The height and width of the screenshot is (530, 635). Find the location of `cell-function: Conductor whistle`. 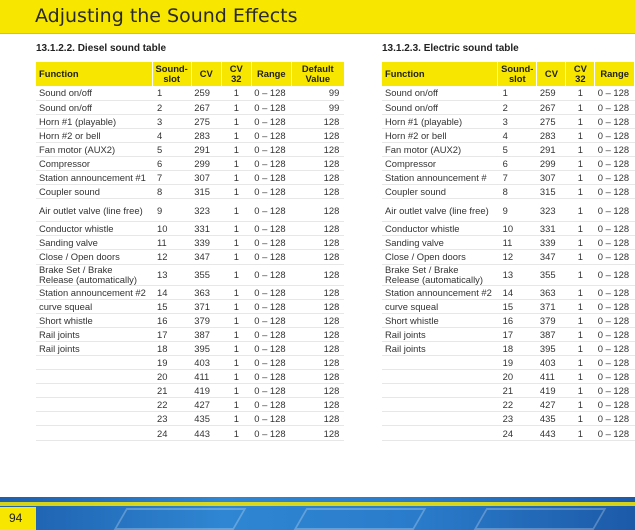

cell-function: Conductor whistle is located at coordinates (440, 229).